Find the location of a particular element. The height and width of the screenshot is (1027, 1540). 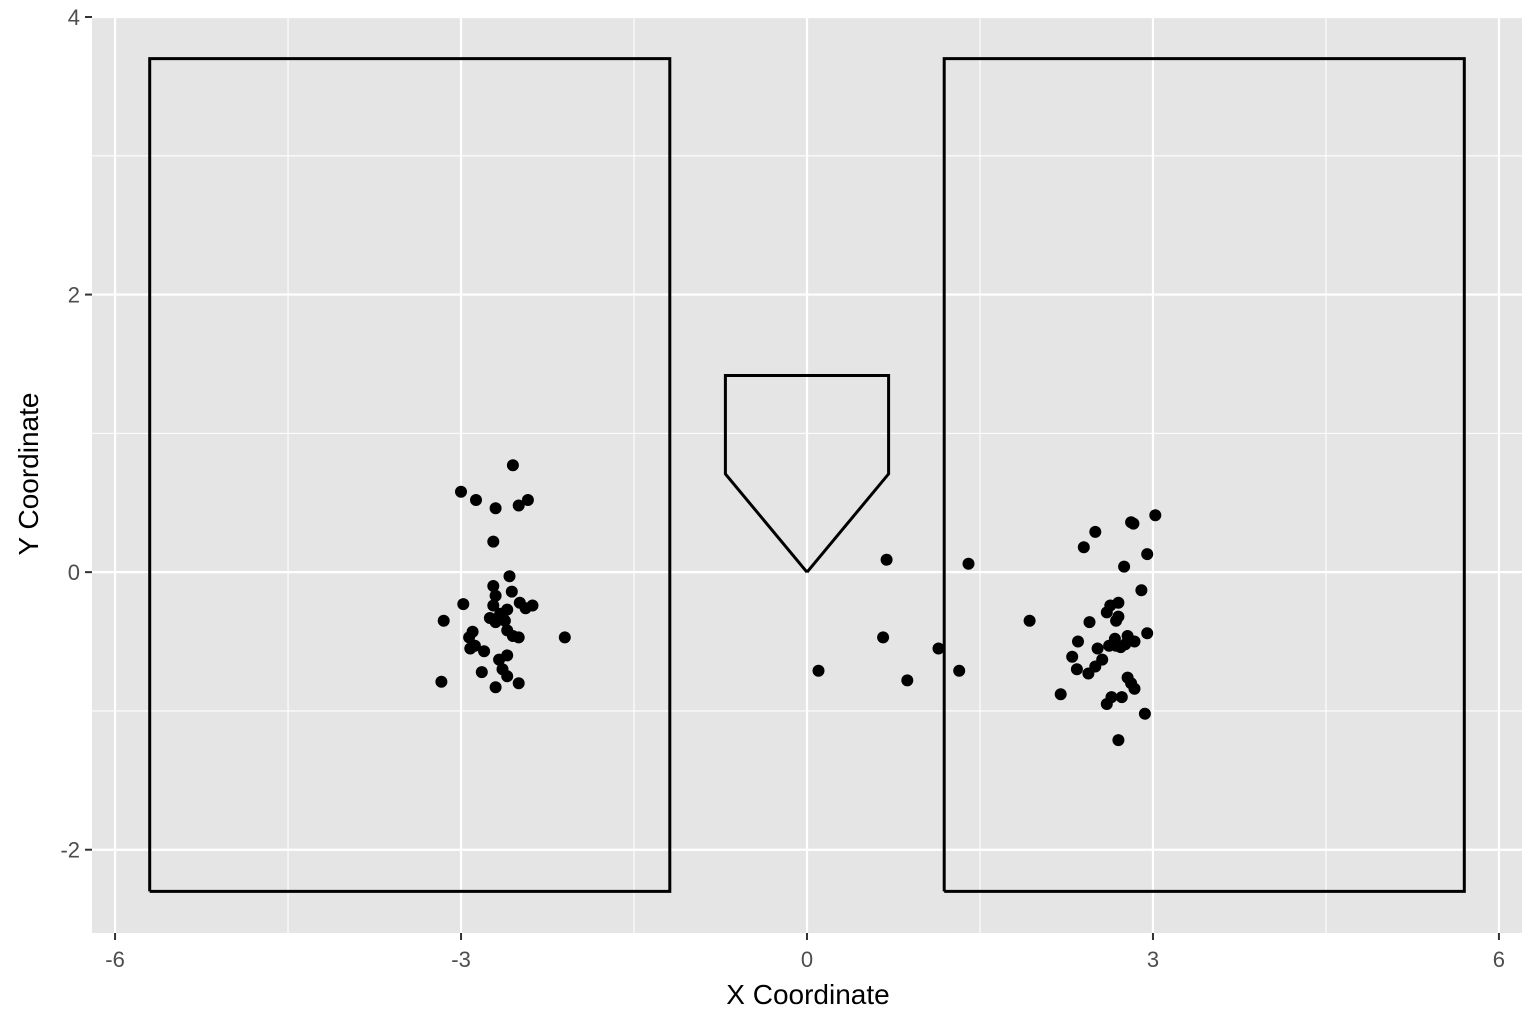

y-tick-label: 2 is located at coordinates (74, 295).